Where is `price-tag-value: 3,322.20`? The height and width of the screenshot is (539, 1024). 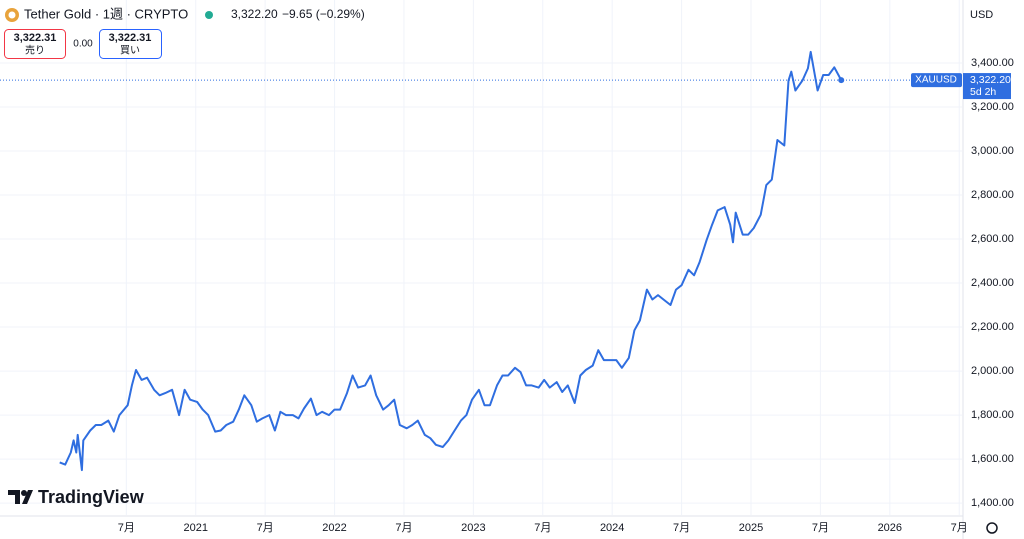
price-tag-value: 3,322.20 is located at coordinates (990, 80).